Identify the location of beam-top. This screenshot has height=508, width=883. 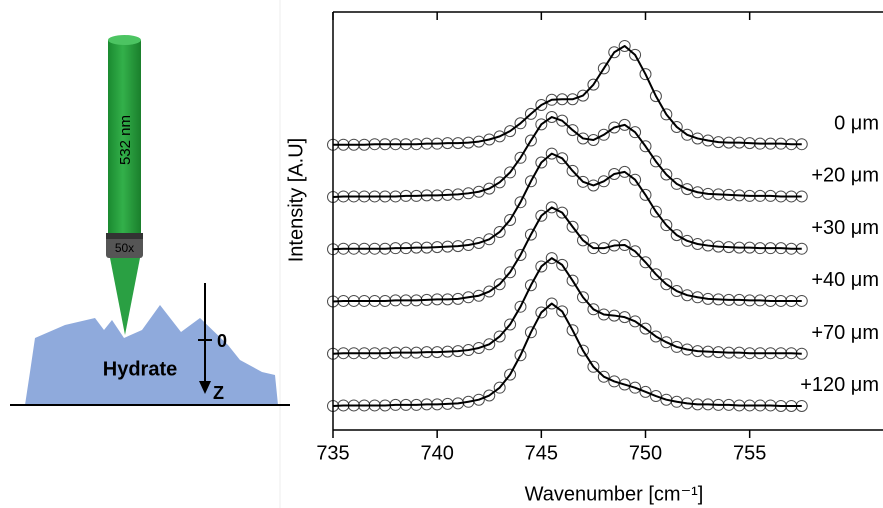
(124, 40).